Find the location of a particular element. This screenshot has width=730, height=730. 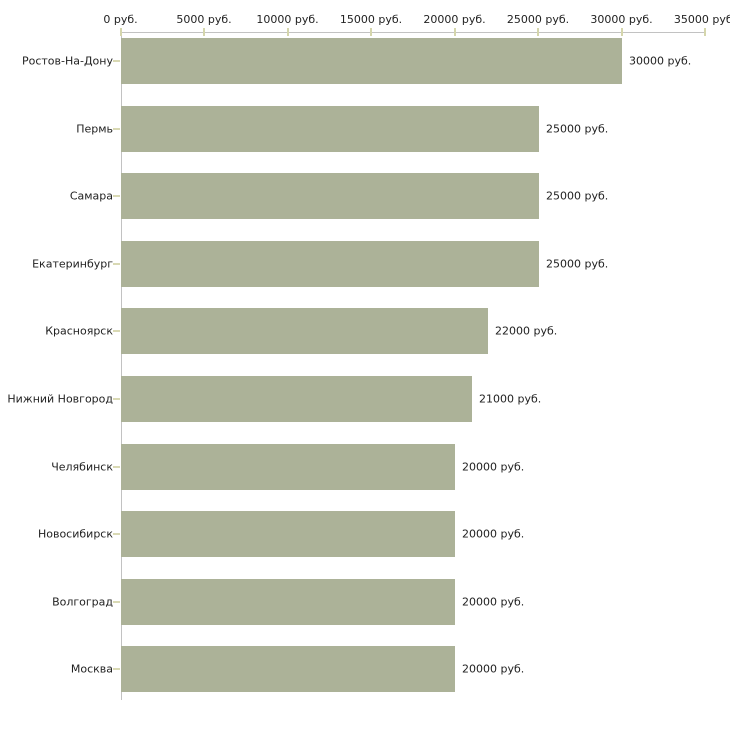

x-tick-label: 10000 руб. is located at coordinates (287, 19).